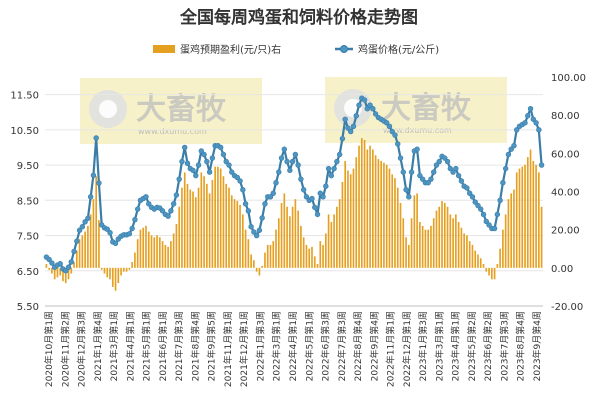 The image size is (599, 416). What do you see at coordinates (562, 269) in the screenshot?
I see `right-tick-label: 0.00` at bounding box center [562, 269].